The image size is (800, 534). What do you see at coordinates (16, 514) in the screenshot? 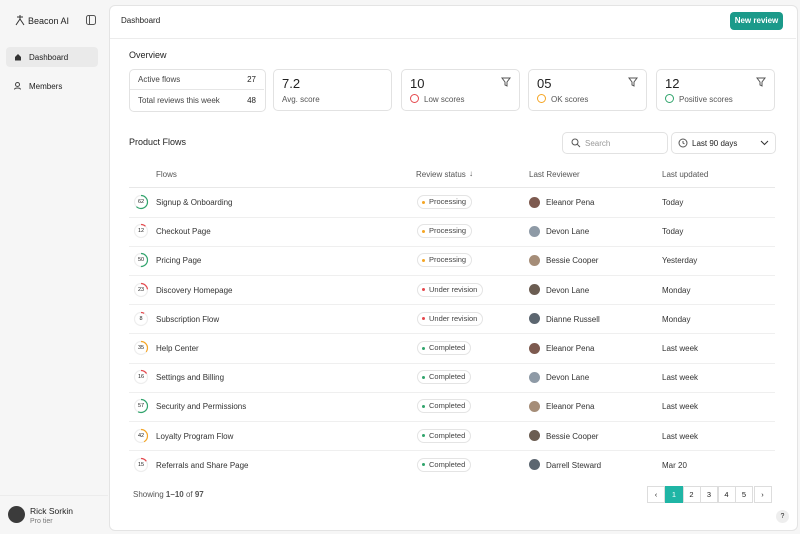
I see `user-avatar` at bounding box center [16, 514].